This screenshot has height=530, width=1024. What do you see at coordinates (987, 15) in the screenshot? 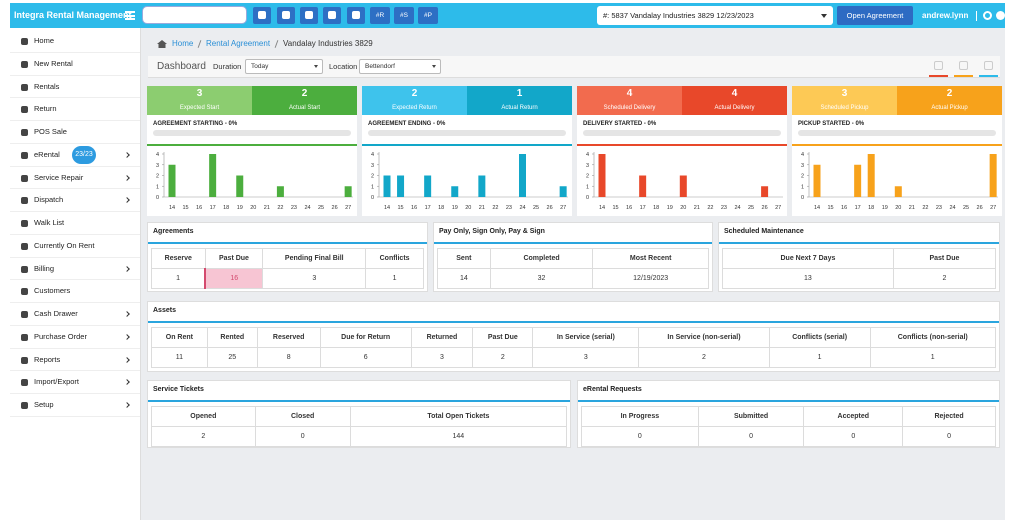
I see `settings-icon` at bounding box center [987, 15].